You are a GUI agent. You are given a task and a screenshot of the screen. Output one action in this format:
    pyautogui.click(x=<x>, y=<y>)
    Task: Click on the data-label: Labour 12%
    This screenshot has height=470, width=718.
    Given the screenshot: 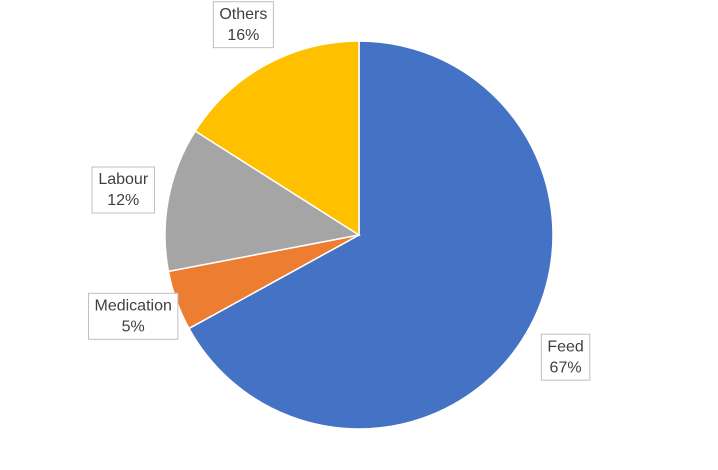 What is the action you would take?
    pyautogui.click(x=123, y=190)
    